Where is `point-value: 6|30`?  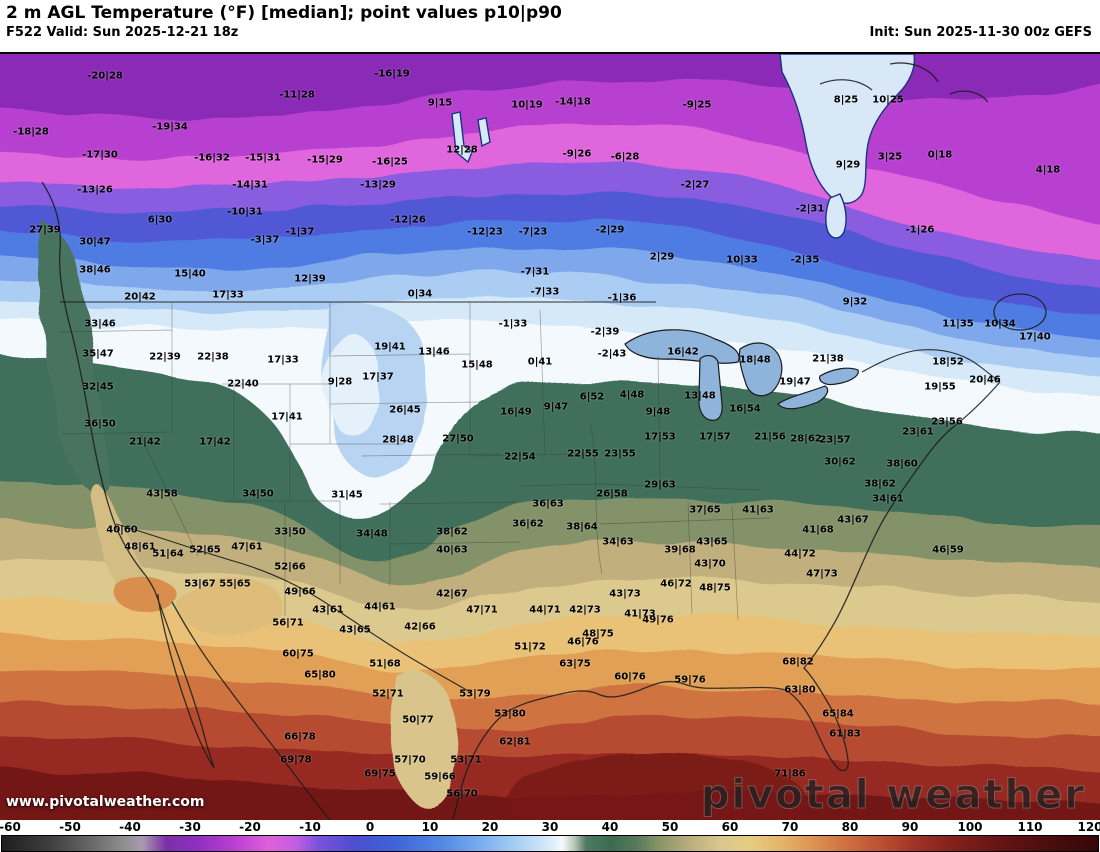
point-value: 6|30 is located at coordinates (160, 220).